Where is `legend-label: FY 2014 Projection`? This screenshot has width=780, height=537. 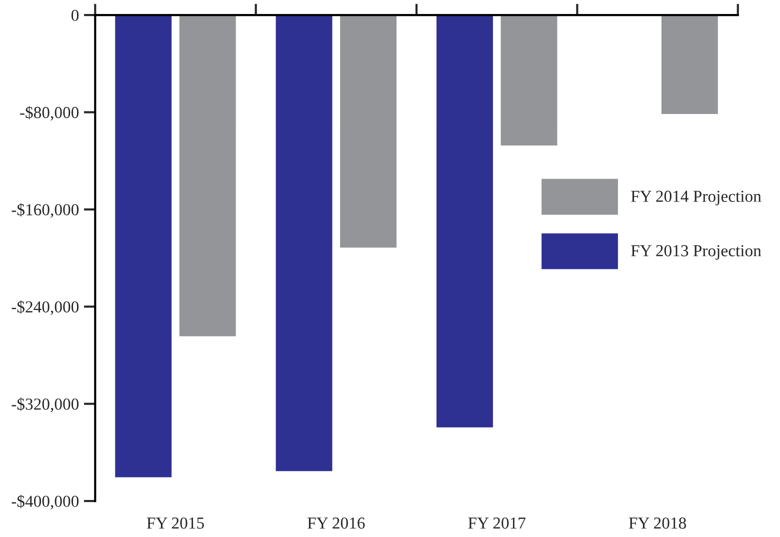 legend-label: FY 2014 Projection is located at coordinates (696, 198).